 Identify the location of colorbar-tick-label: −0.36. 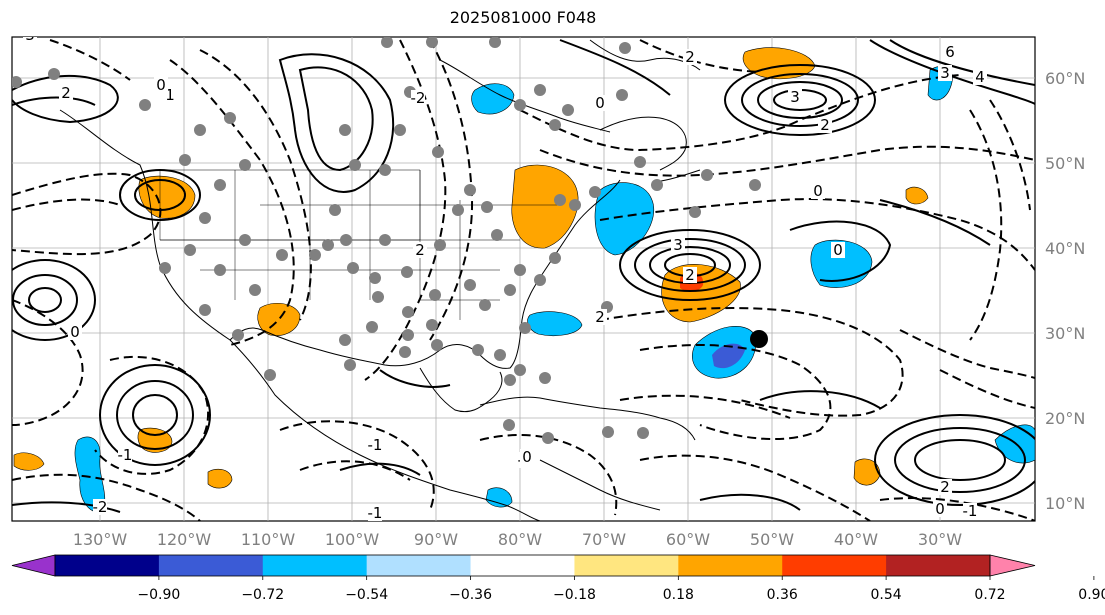
(470, 595).